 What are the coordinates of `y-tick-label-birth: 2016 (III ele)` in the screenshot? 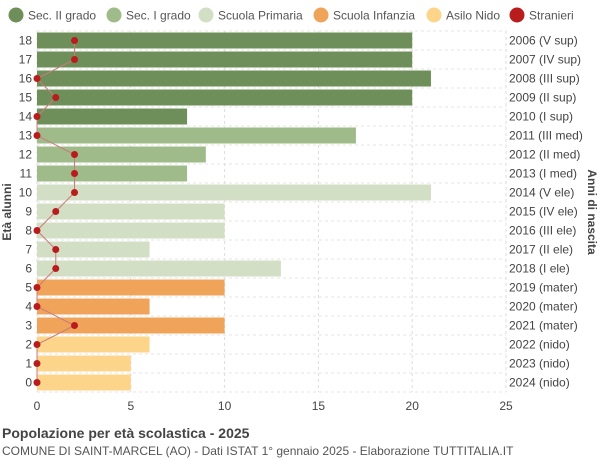 It's located at (542, 231).